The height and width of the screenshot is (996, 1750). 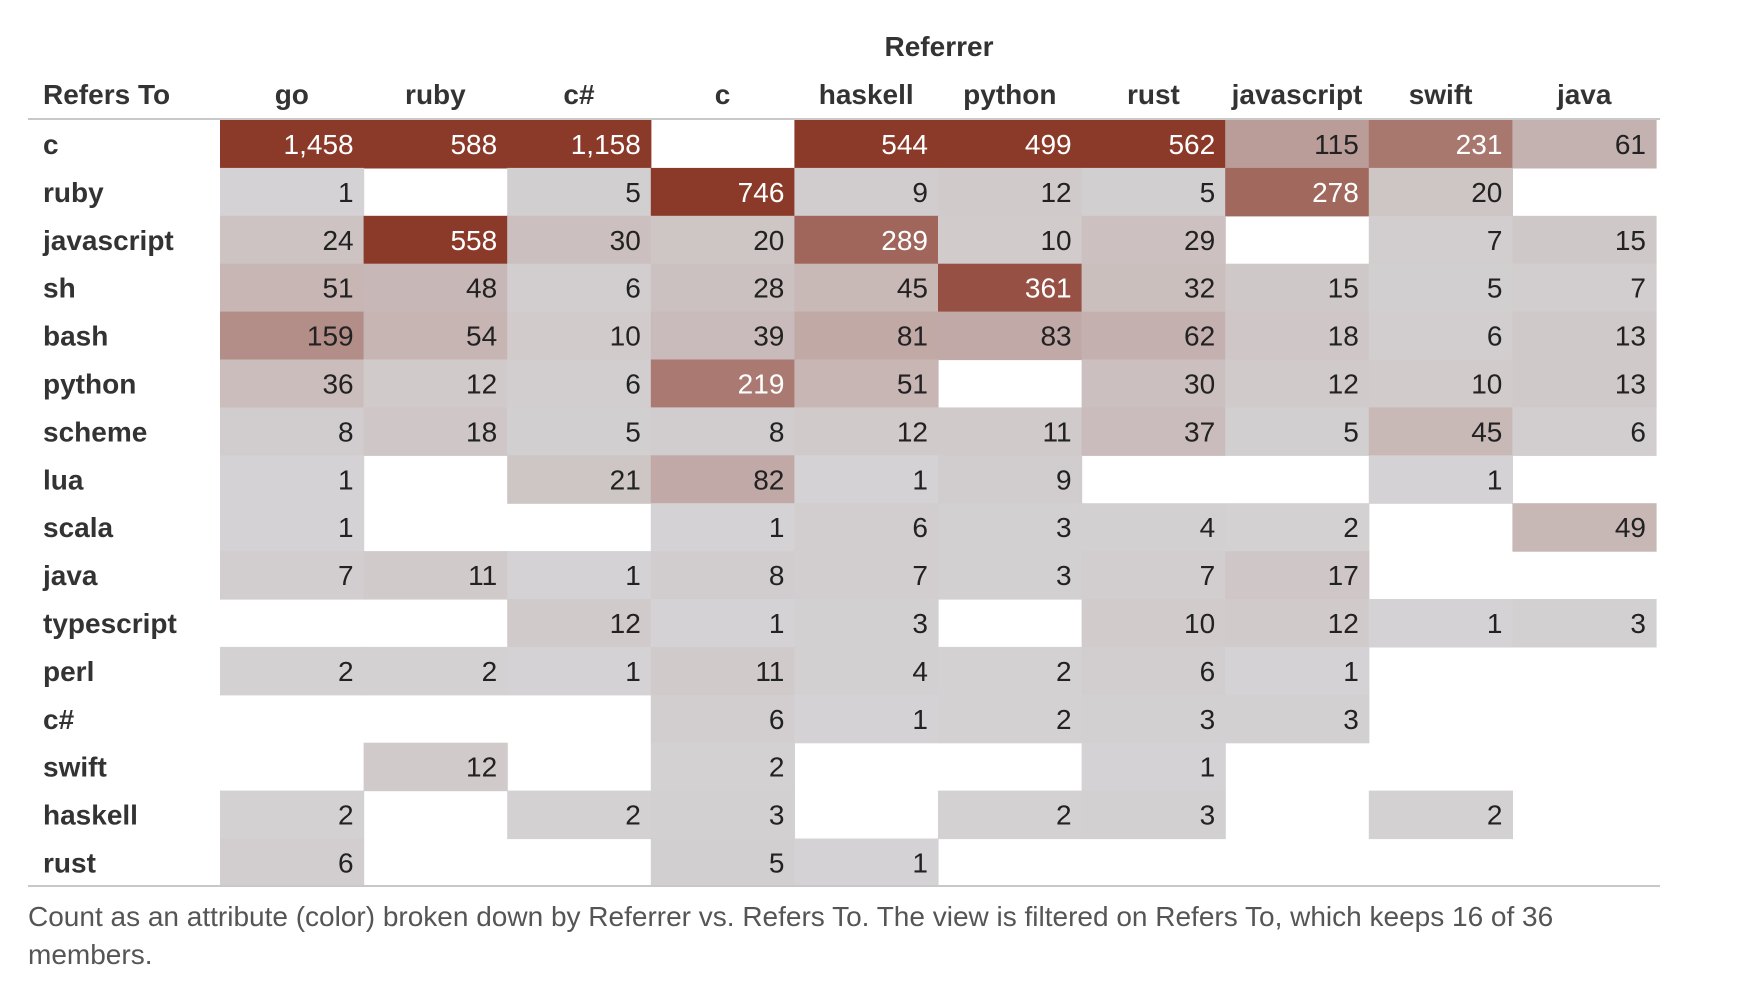 What do you see at coordinates (1584, 94) in the screenshot?
I see `column-header-java: java` at bounding box center [1584, 94].